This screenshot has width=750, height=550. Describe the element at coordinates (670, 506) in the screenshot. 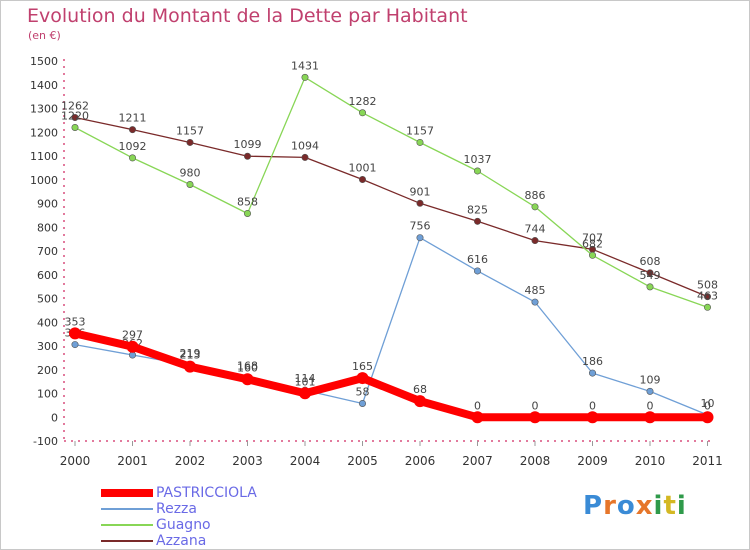

I see `logo-letter: t` at that location.